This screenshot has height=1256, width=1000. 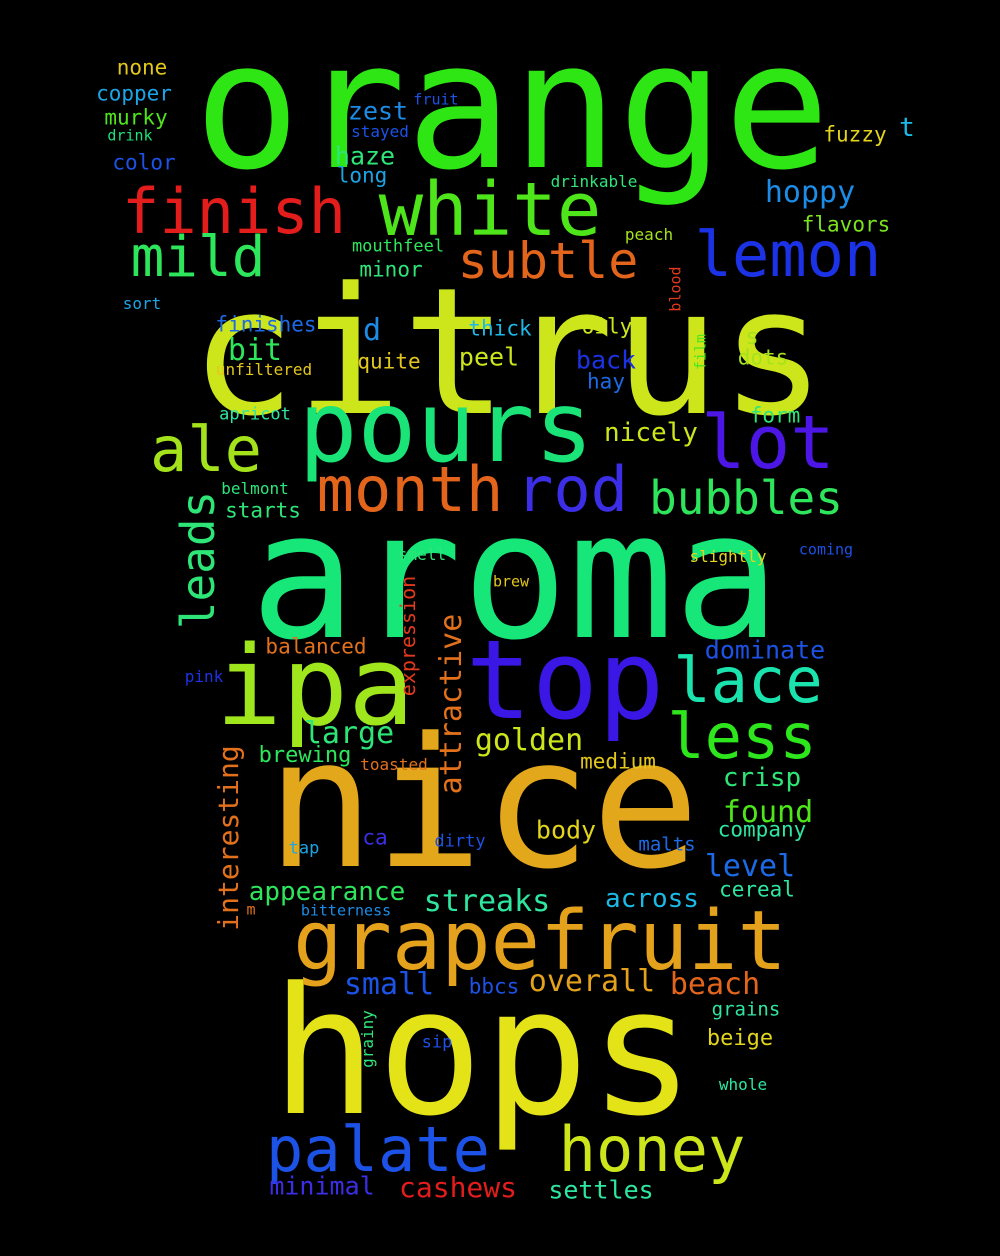 I want to click on word-drinkable: drinkable, so click(x=594, y=181).